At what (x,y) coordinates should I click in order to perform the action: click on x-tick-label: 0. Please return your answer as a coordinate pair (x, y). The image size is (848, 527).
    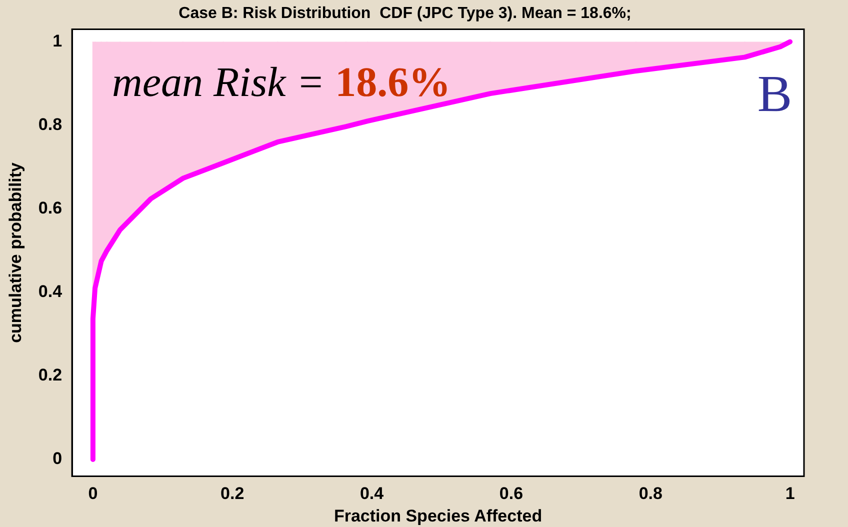
    Looking at the image, I should click on (93, 494).